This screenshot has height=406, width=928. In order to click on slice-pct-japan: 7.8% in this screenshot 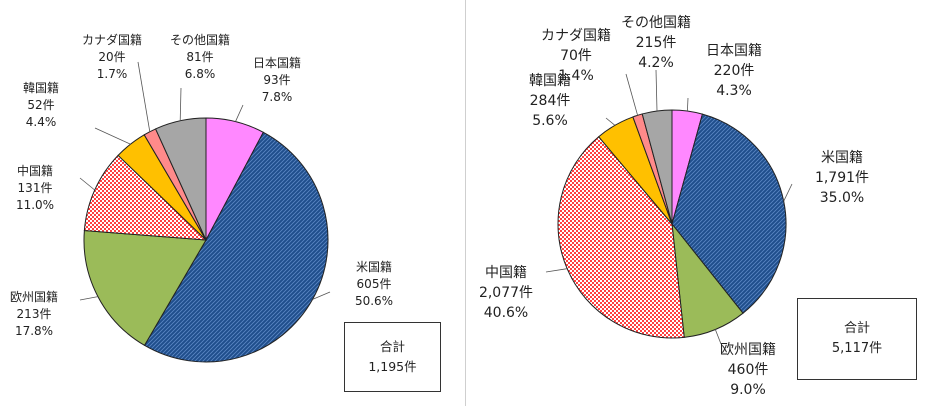, I will do `click(277, 97)`.